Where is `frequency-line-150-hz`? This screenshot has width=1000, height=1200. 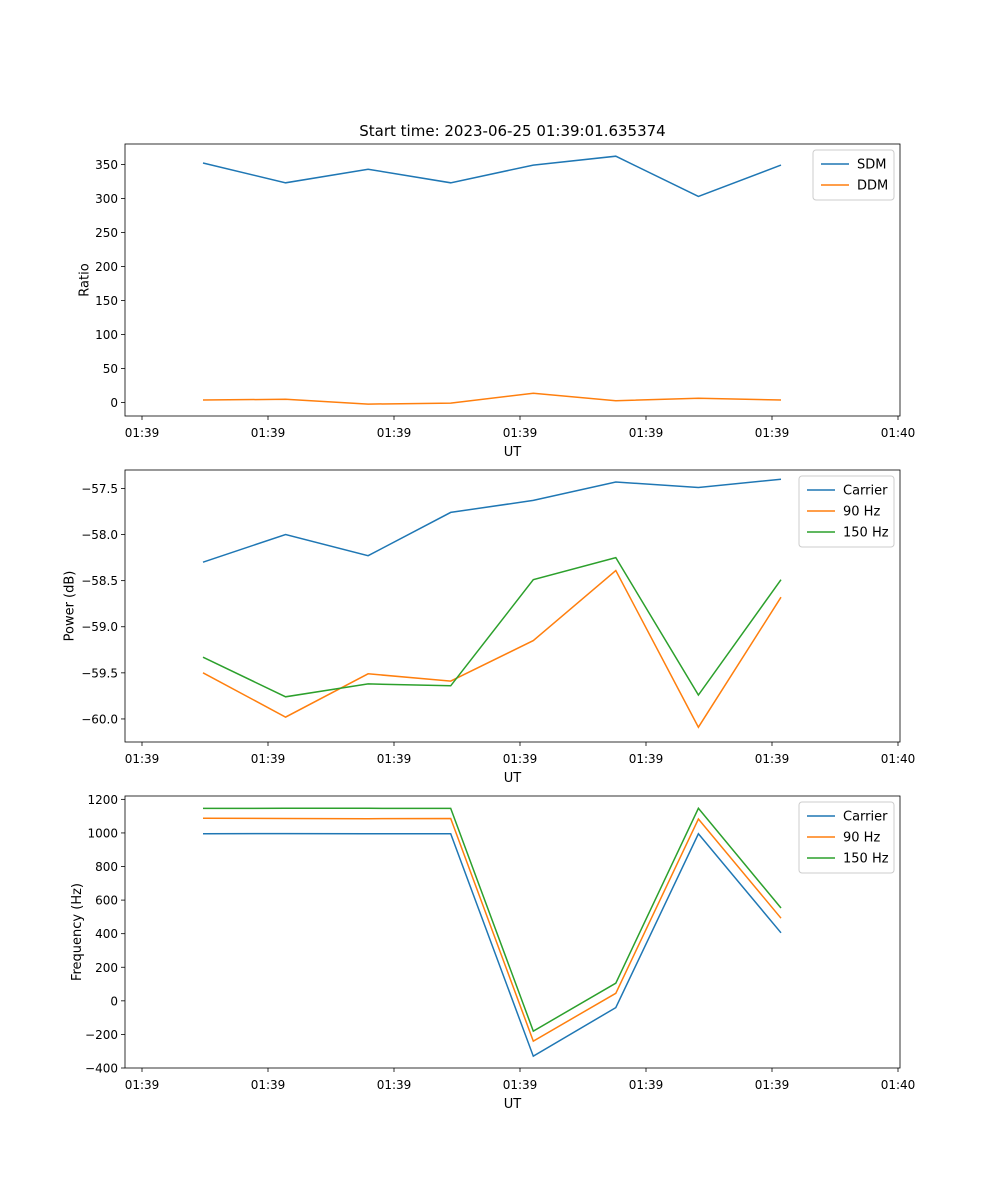
frequency-line-150-hz is located at coordinates (492, 919).